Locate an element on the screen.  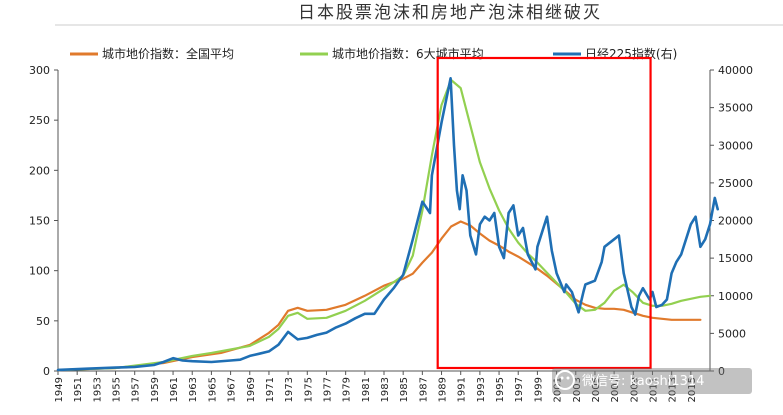
x-tick-label: 1997 is located at coordinates (519, 389).